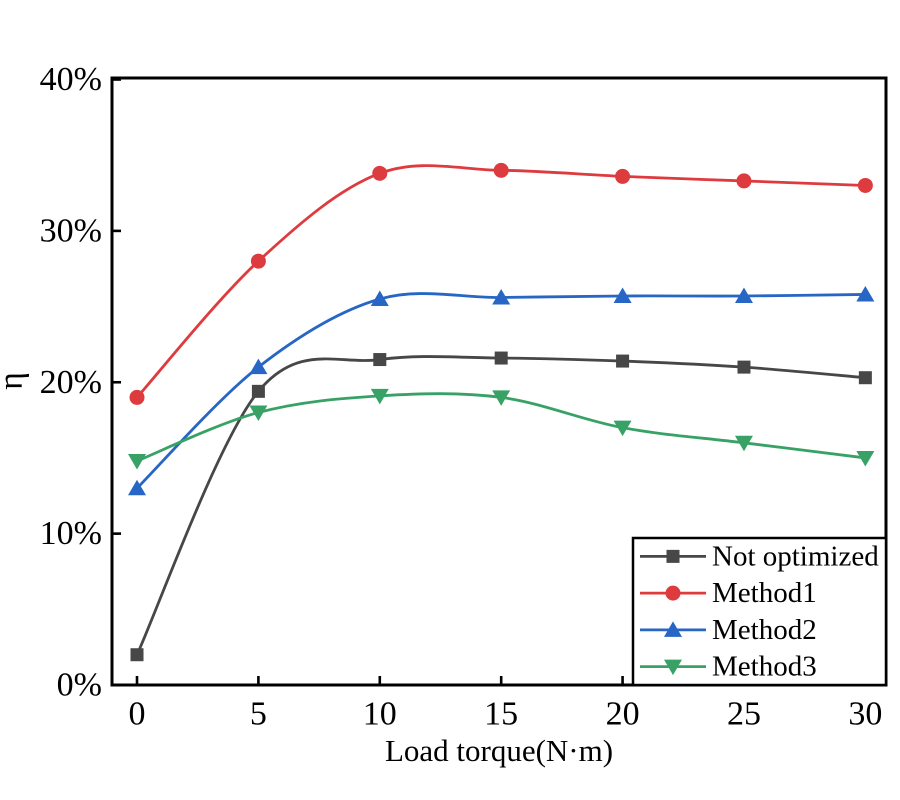 This screenshot has width=900, height=800. What do you see at coordinates (71, 533) in the screenshot?
I see `y-tick-label-10: 10%` at bounding box center [71, 533].